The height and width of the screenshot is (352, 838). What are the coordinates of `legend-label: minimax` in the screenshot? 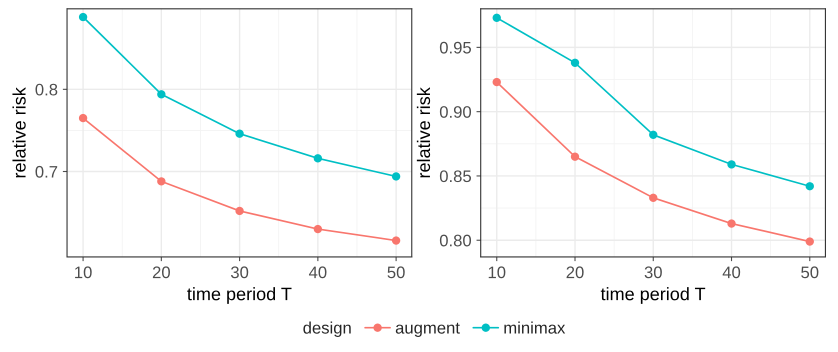 It's located at (535, 327).